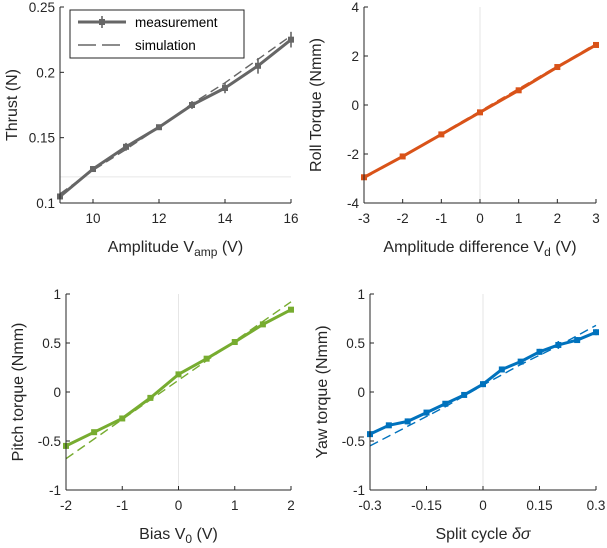  I want to click on y-tick-label: 0.15, so click(42, 138).